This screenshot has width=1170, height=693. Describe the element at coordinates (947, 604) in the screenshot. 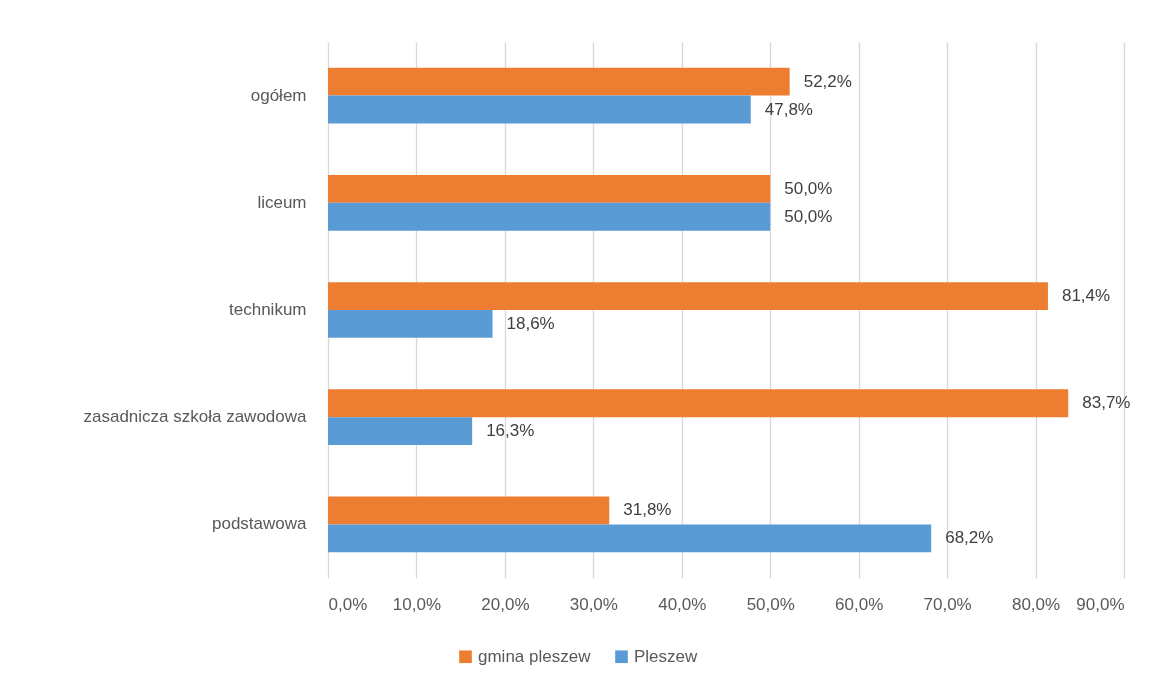

I see `x-tick-label: 70,0%` at that location.